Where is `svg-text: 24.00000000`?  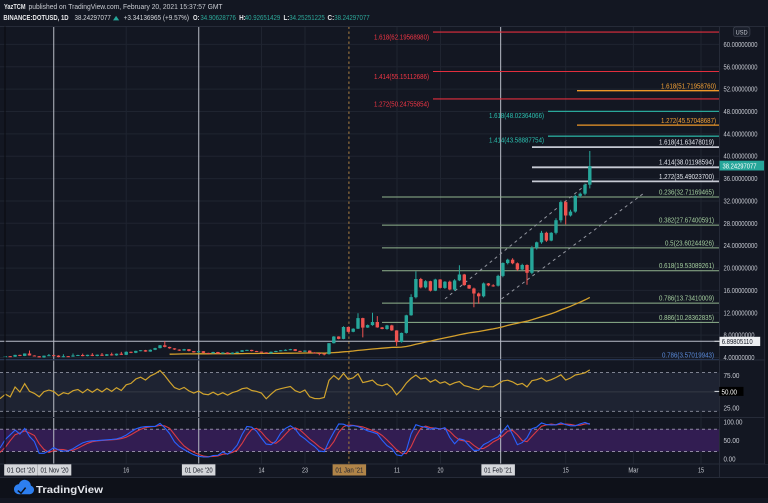
svg-text: 24.00000000 is located at coordinates (741, 245).